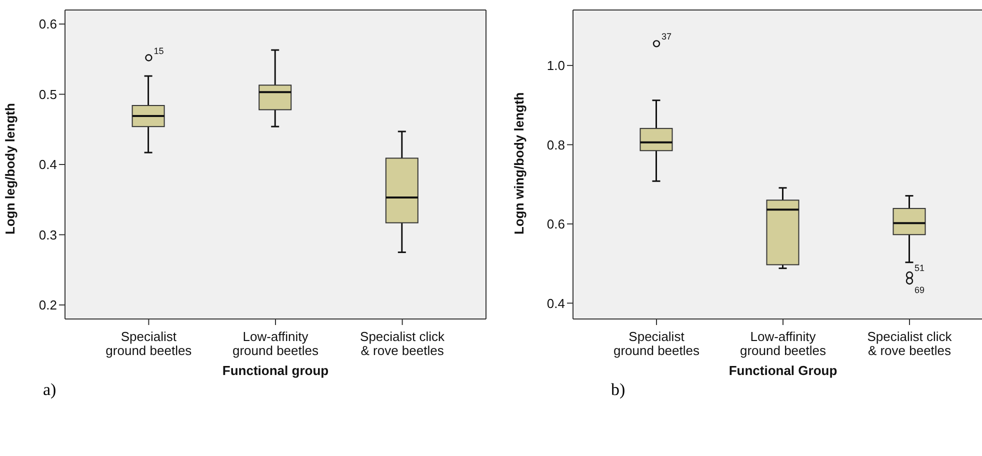 Image resolution: width=982 pixels, height=456 pixels. What do you see at coordinates (555, 66) in the screenshot?
I see `y-tick-label: 1.0` at bounding box center [555, 66].